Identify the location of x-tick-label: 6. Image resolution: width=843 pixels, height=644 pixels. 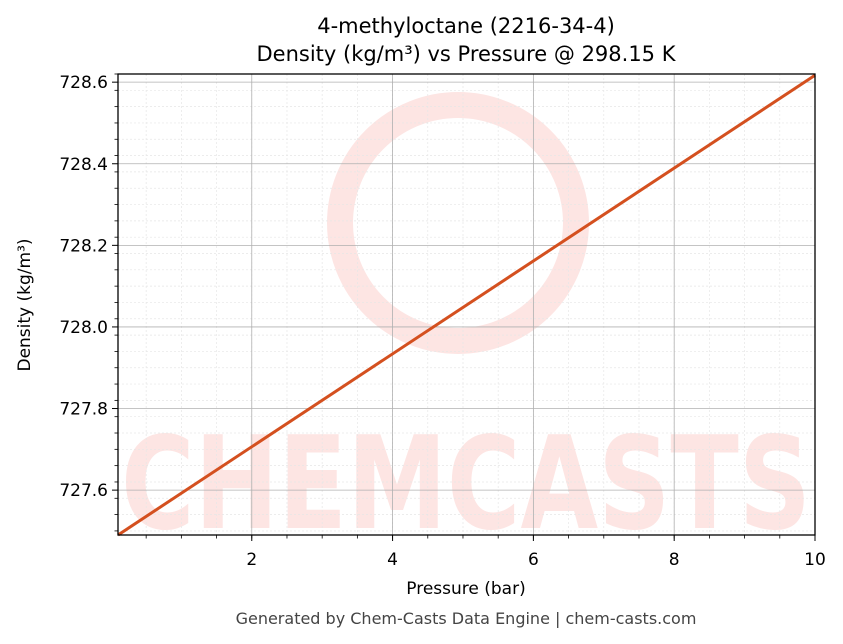
(533, 560).